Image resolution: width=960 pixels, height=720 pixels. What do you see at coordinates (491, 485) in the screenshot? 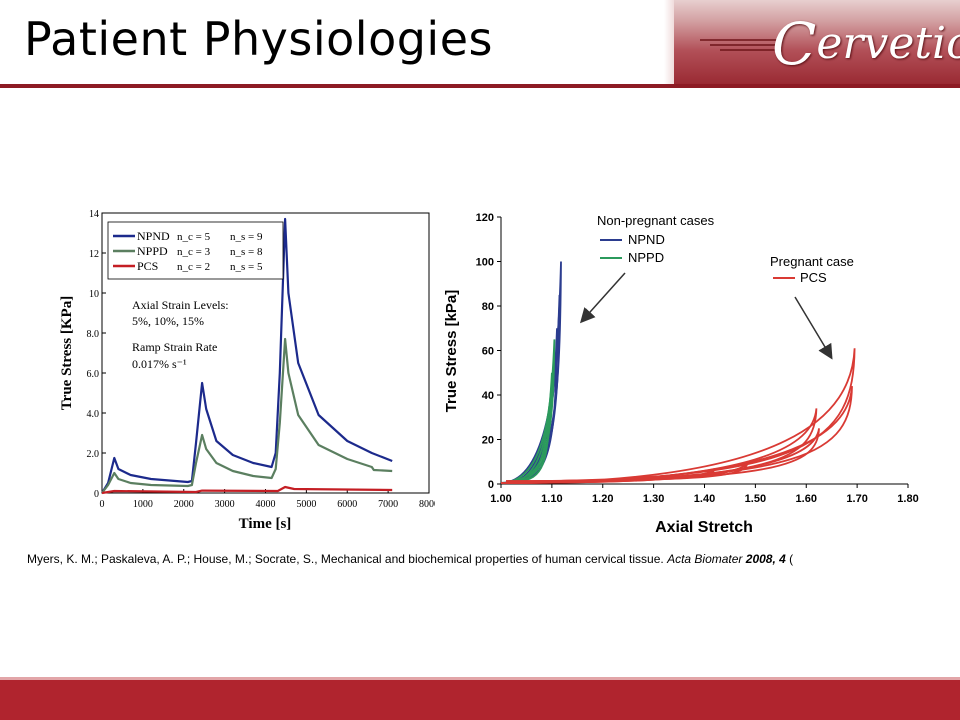
I see `right-y-tick-label: 0` at bounding box center [491, 485].